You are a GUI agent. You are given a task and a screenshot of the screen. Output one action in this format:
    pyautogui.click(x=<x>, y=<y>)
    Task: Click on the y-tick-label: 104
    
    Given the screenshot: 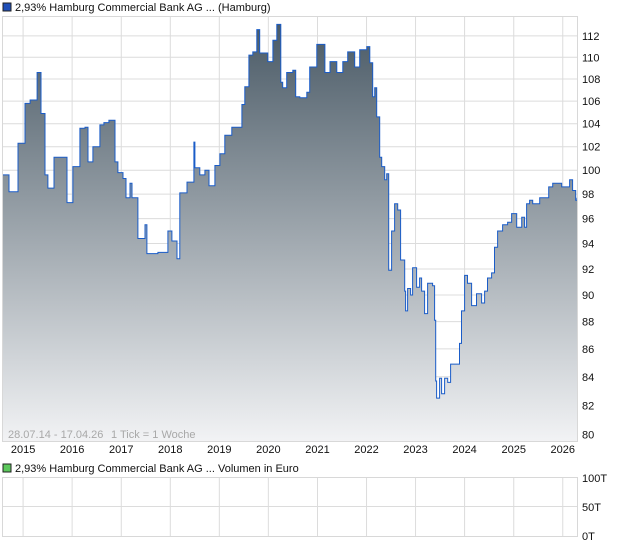 What is the action you would take?
    pyautogui.click(x=591, y=125)
    